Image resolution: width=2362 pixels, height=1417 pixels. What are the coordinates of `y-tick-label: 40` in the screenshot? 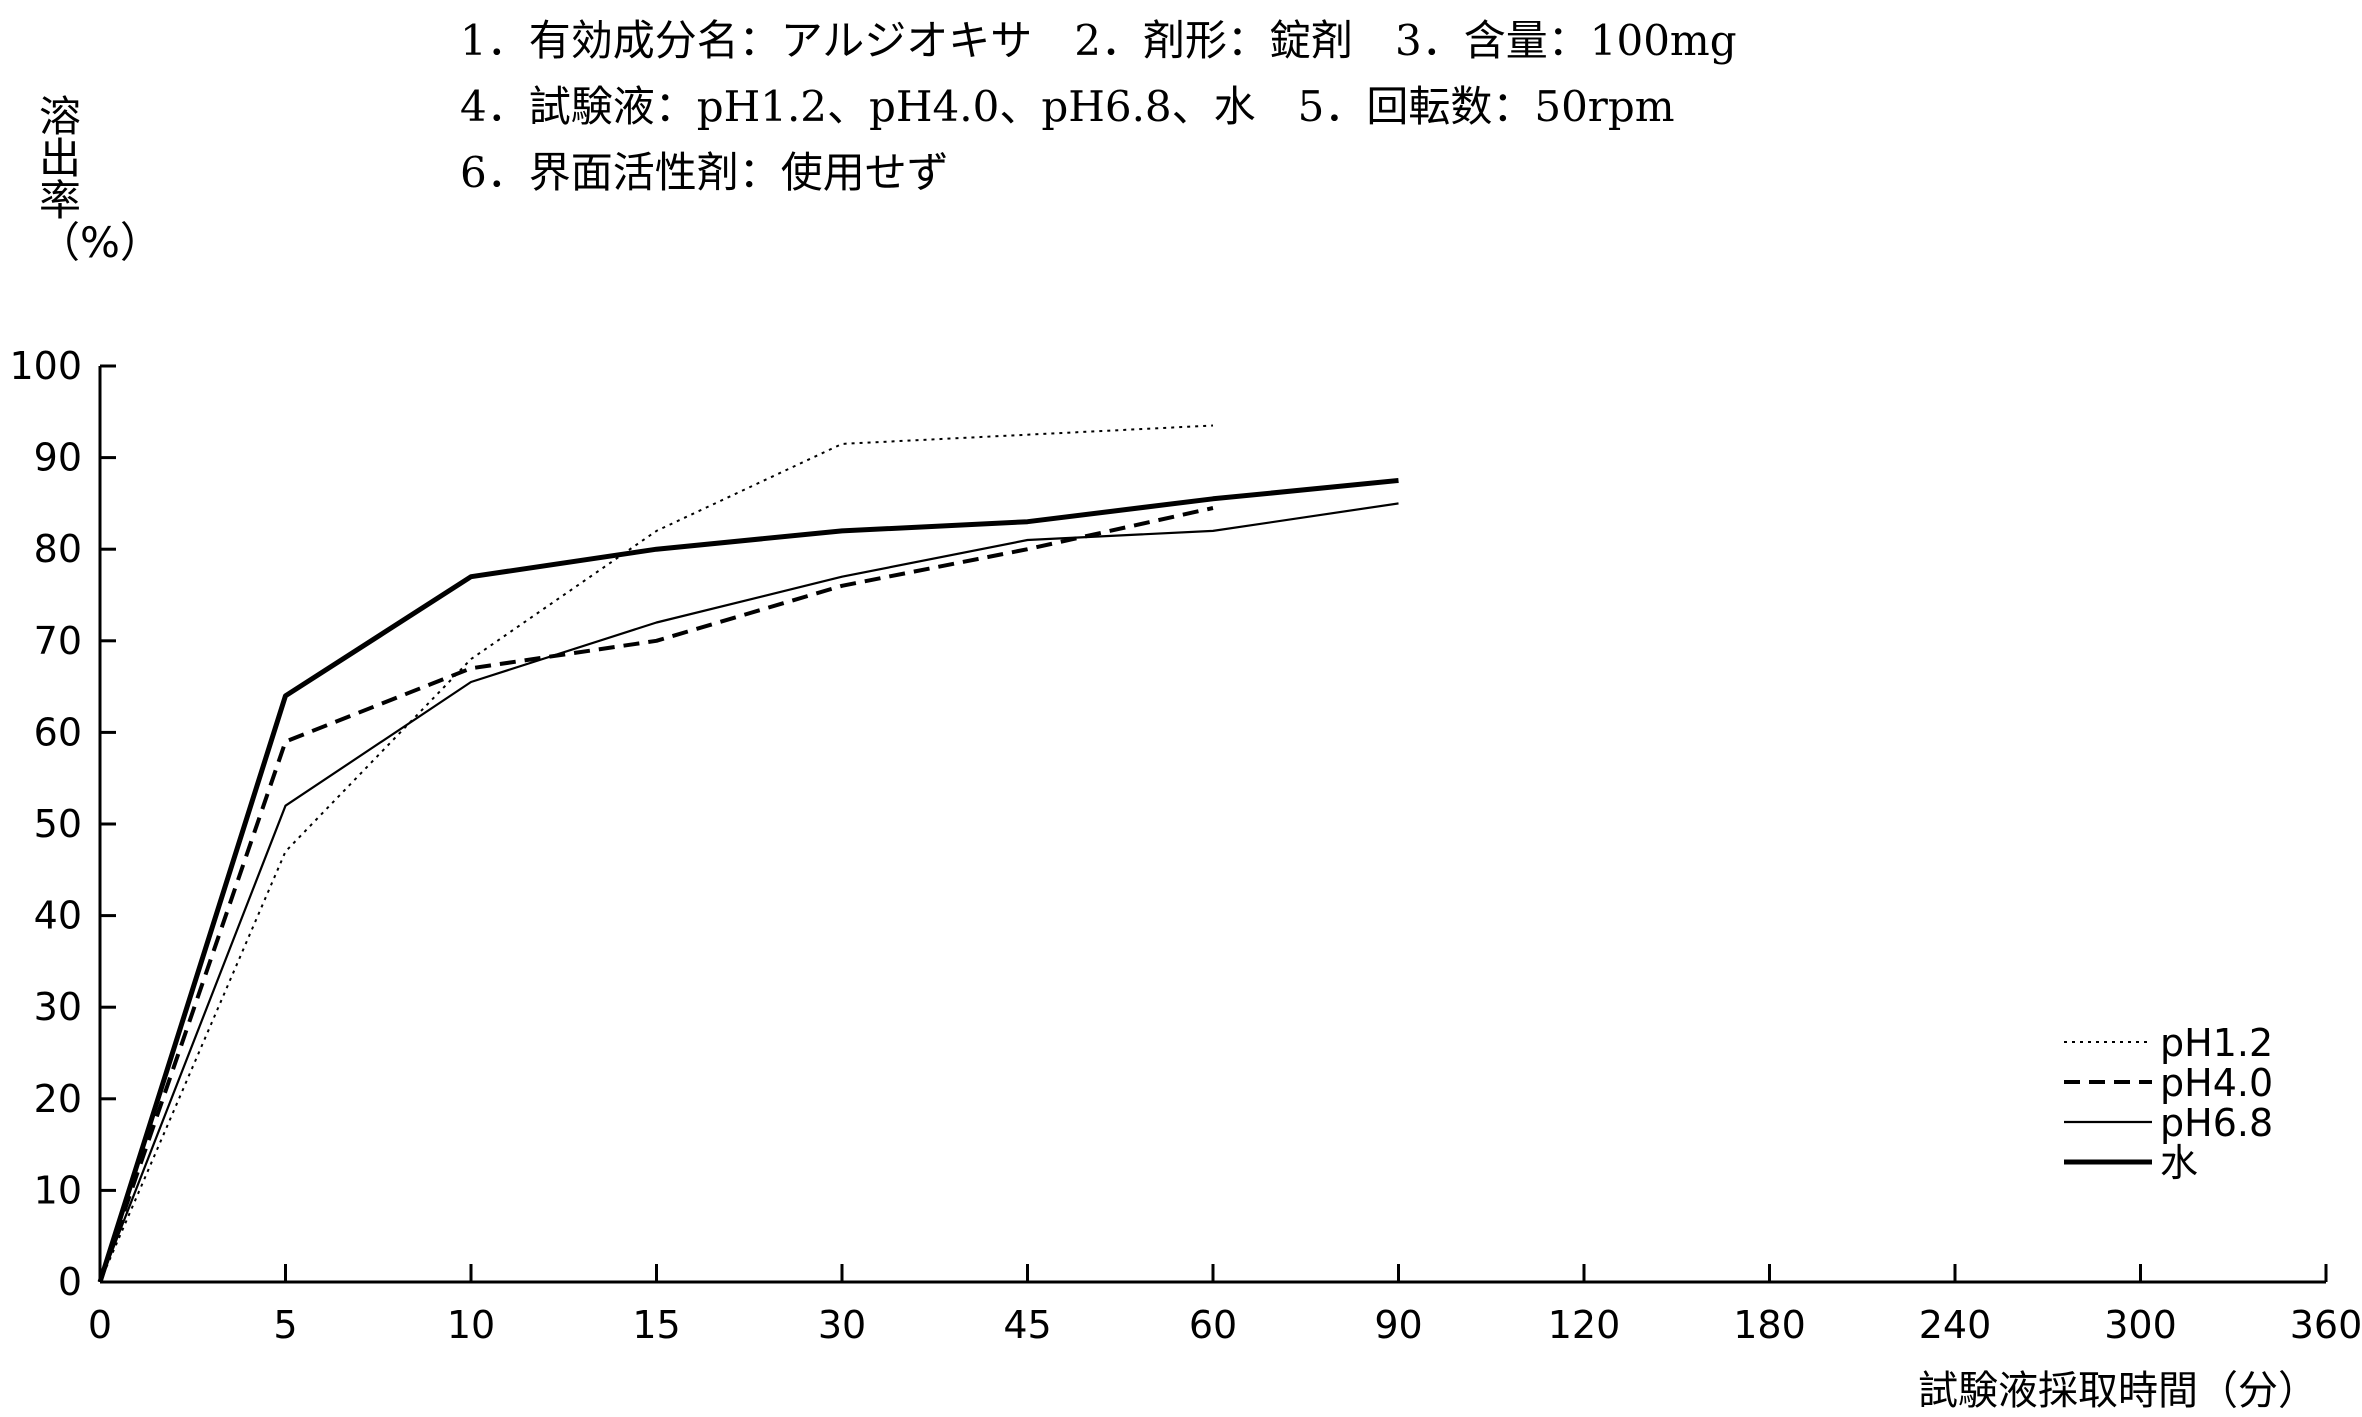 It's located at (58, 916).